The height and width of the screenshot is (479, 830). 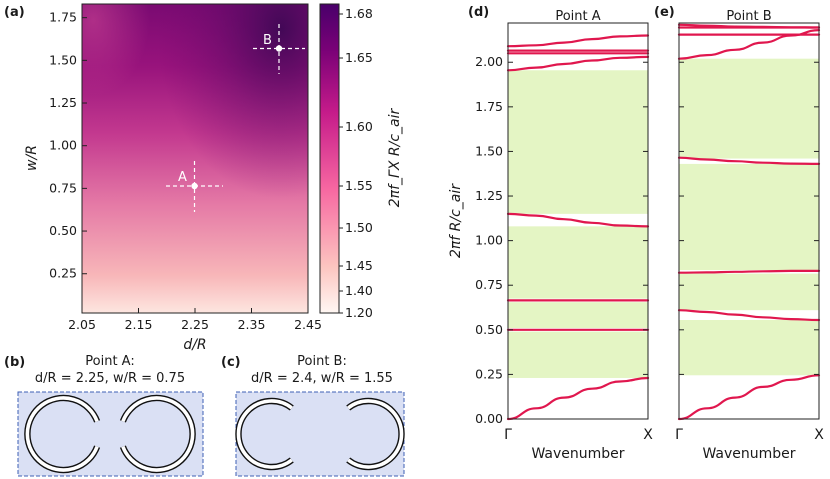 I want to click on resonator-left-a, so click(x=62, y=434).